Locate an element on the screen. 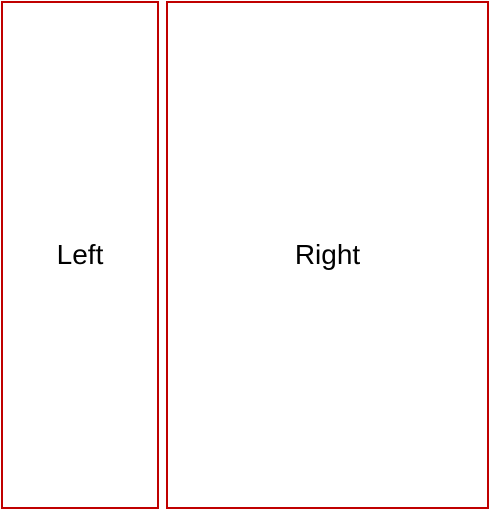  right-pane-label: Right is located at coordinates (327, 254).